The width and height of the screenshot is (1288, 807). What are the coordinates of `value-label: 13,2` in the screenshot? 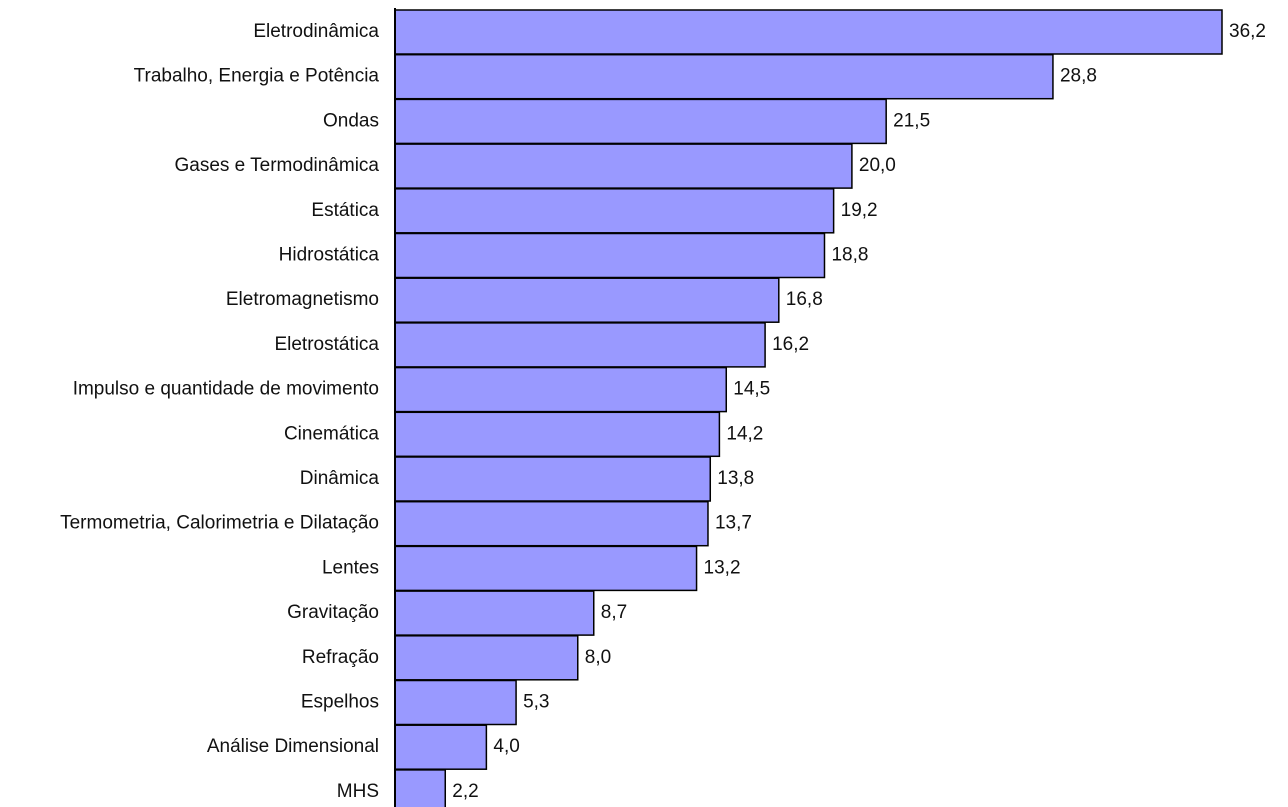 It's located at (722, 567).